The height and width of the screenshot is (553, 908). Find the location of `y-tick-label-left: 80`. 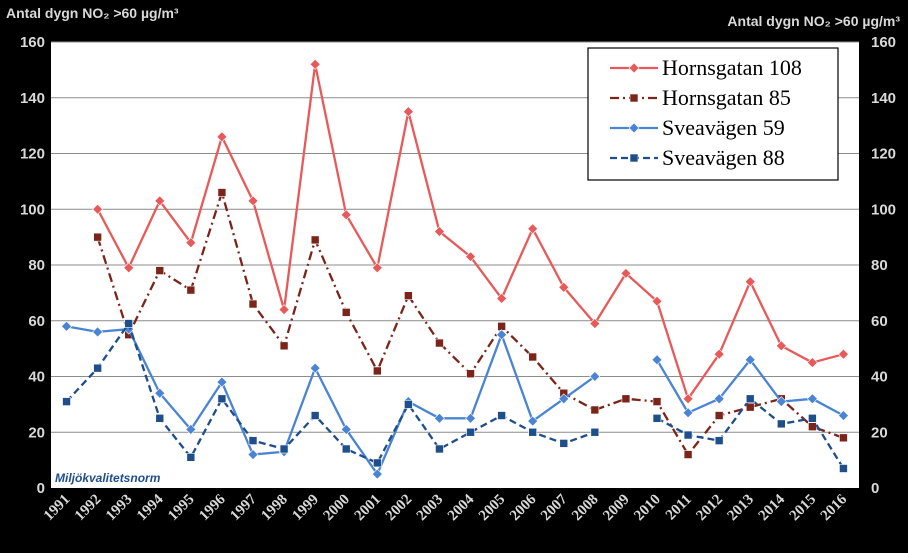

y-tick-label-left: 80 is located at coordinates (36, 265).